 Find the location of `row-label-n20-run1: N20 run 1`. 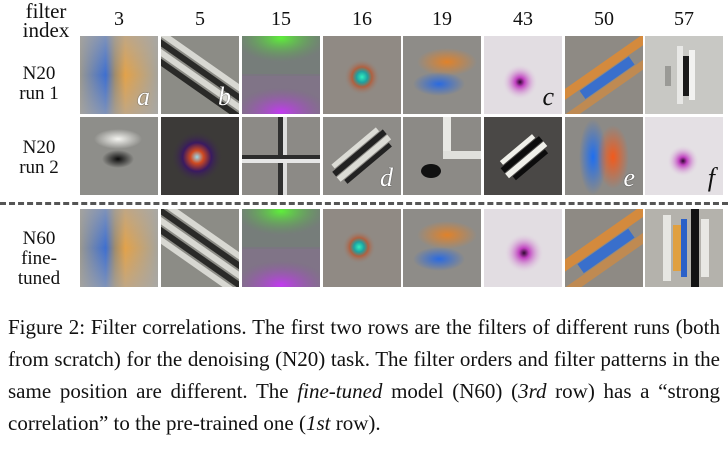

row-label-n20-run1: N20 run 1 is located at coordinates (39, 84).